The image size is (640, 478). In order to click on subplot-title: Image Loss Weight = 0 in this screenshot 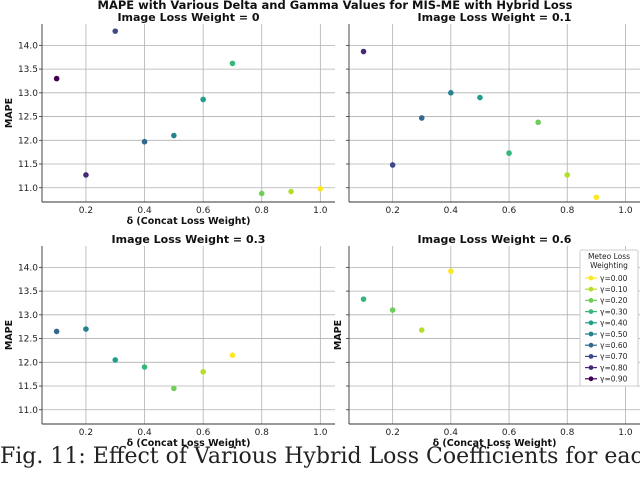, I will do `click(188, 17)`.